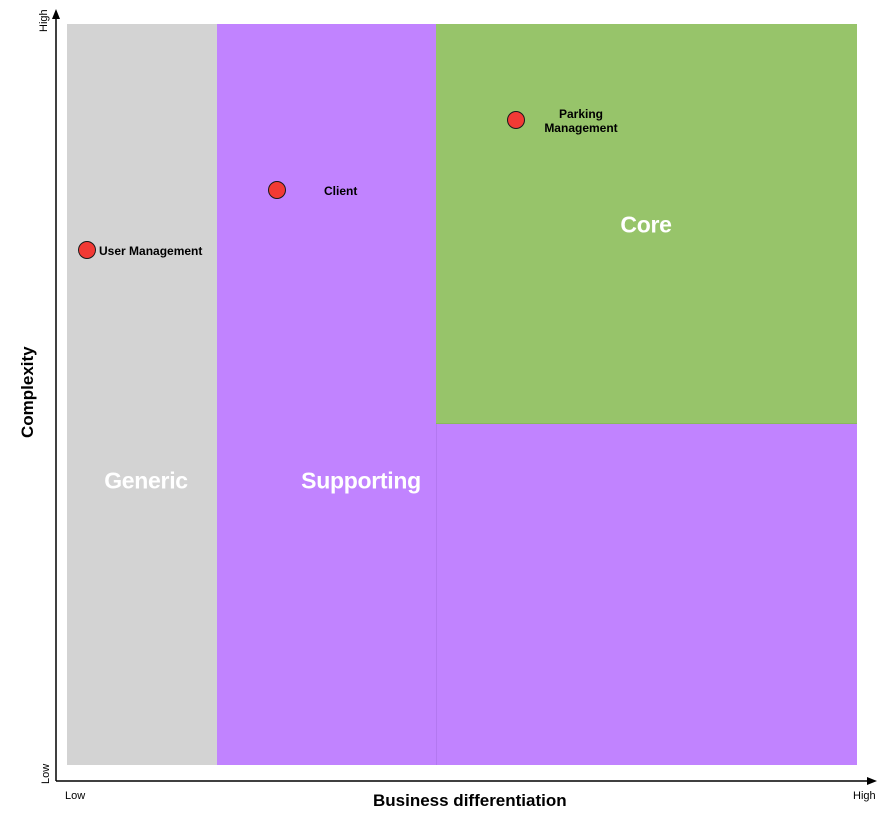  What do you see at coordinates (277, 190) in the screenshot?
I see `client-marker` at bounding box center [277, 190].